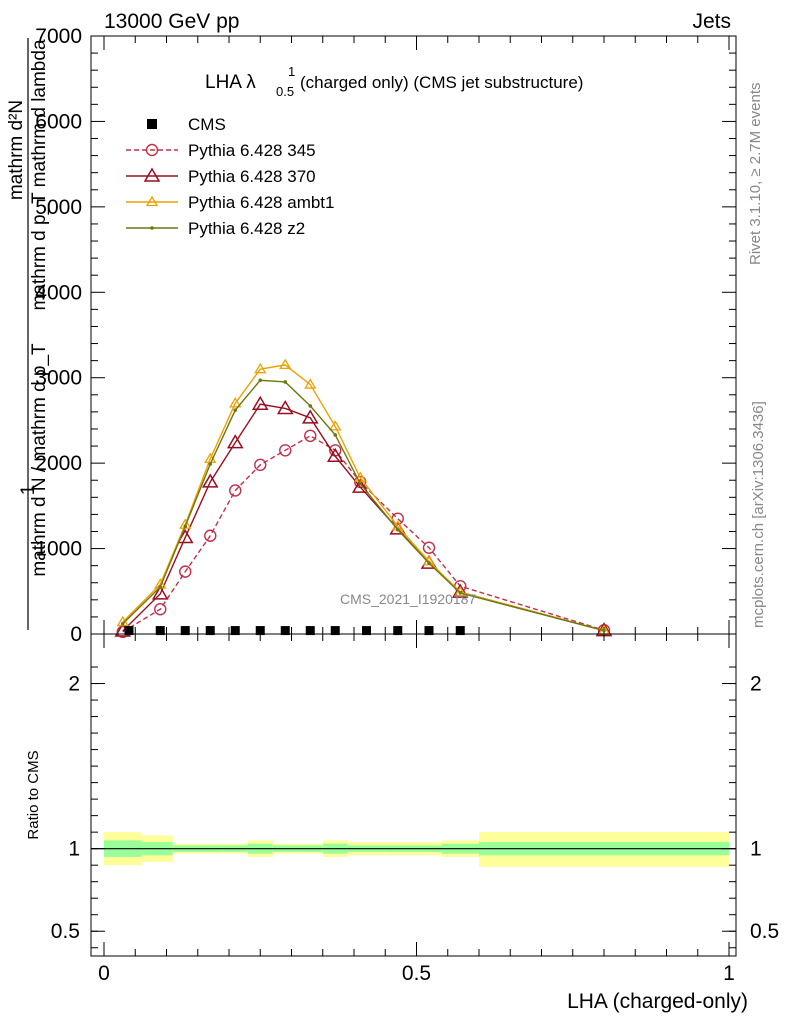 The height and width of the screenshot is (1024, 786). I want to click on ratio-ytick-label-right: 1, so click(756, 849).